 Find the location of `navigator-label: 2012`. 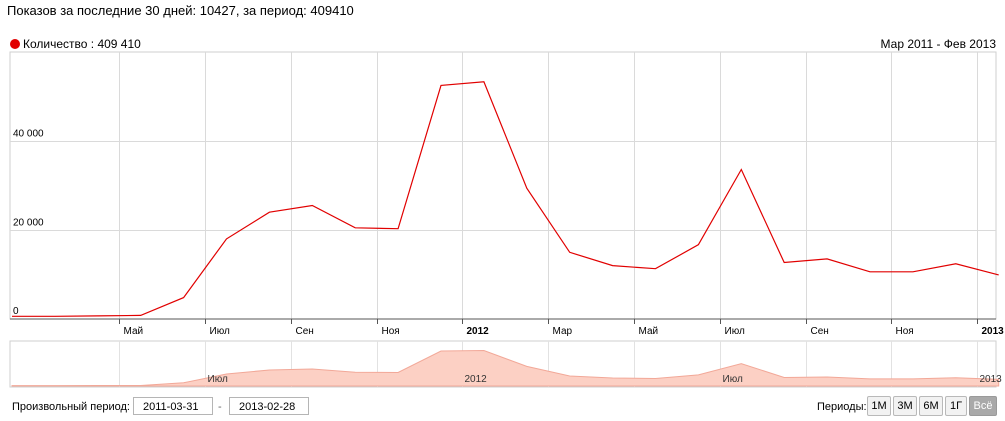

navigator-label: 2012 is located at coordinates (476, 379).